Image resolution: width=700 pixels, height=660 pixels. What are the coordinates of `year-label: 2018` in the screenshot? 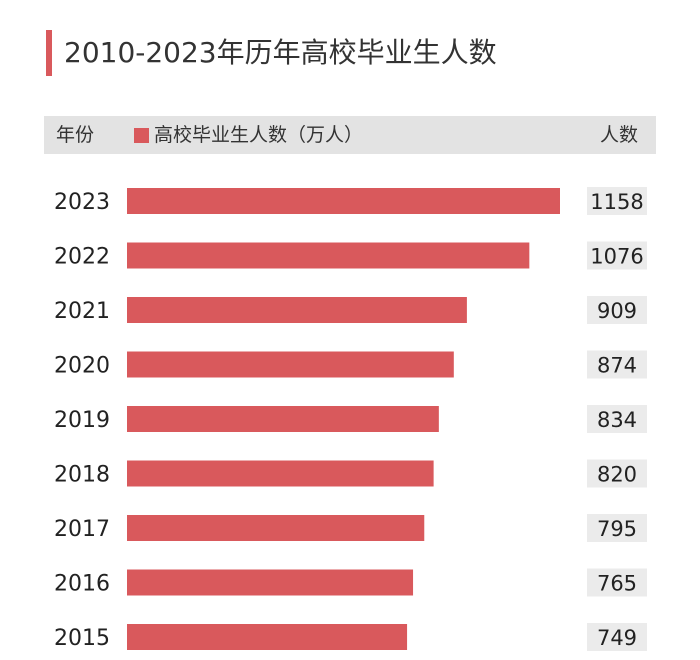 It's located at (82, 475).